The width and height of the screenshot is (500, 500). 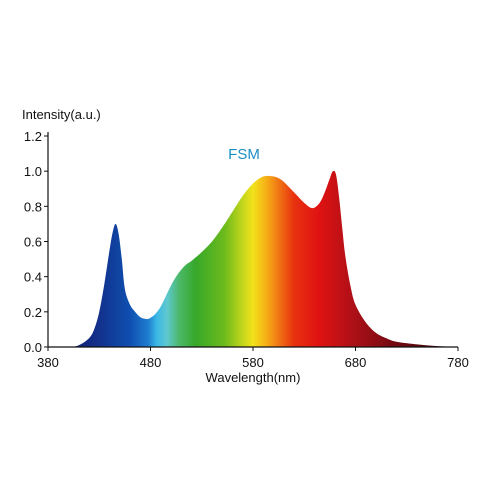 What do you see at coordinates (33, 277) in the screenshot?
I see `y-tick-label: 0.4` at bounding box center [33, 277].